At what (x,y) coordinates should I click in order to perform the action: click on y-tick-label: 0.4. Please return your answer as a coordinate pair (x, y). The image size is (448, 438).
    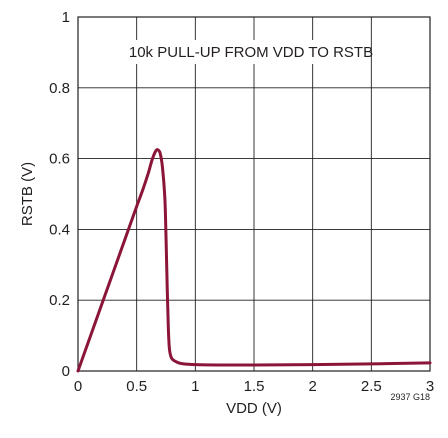
    Looking at the image, I should click on (59, 229).